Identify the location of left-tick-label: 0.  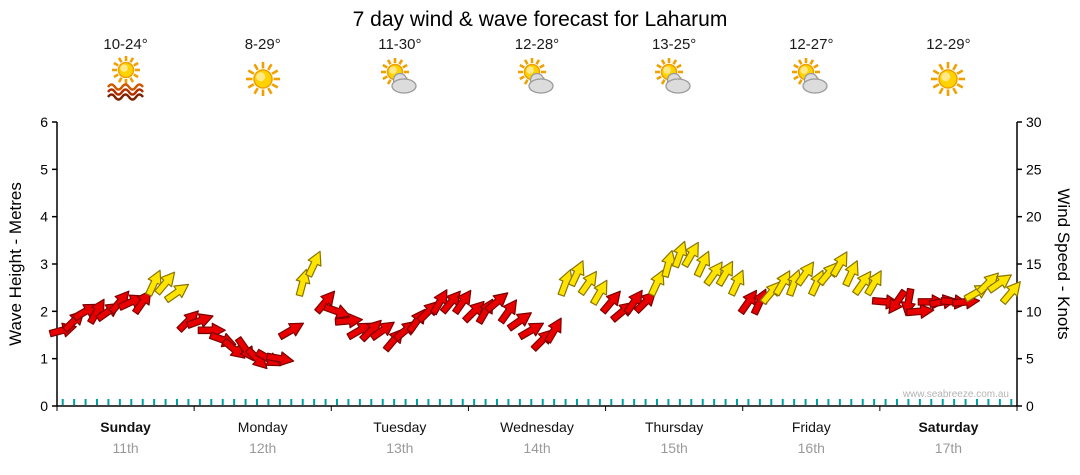
(44, 406).